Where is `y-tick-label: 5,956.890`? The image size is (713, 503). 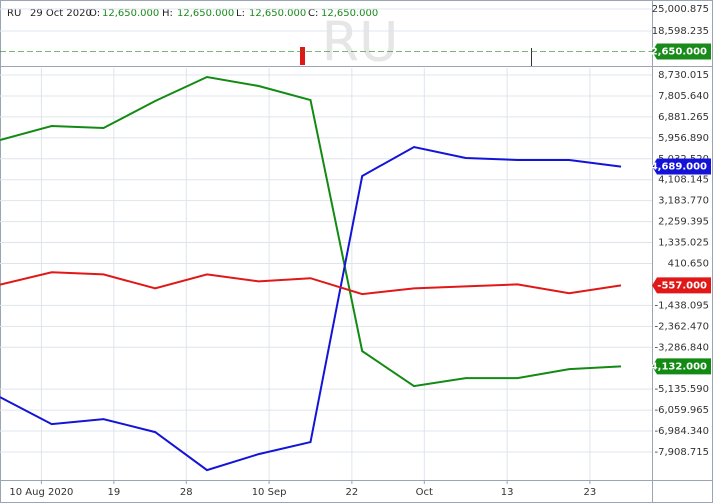 y-tick-label: 5,956.890 is located at coordinates (683, 138).